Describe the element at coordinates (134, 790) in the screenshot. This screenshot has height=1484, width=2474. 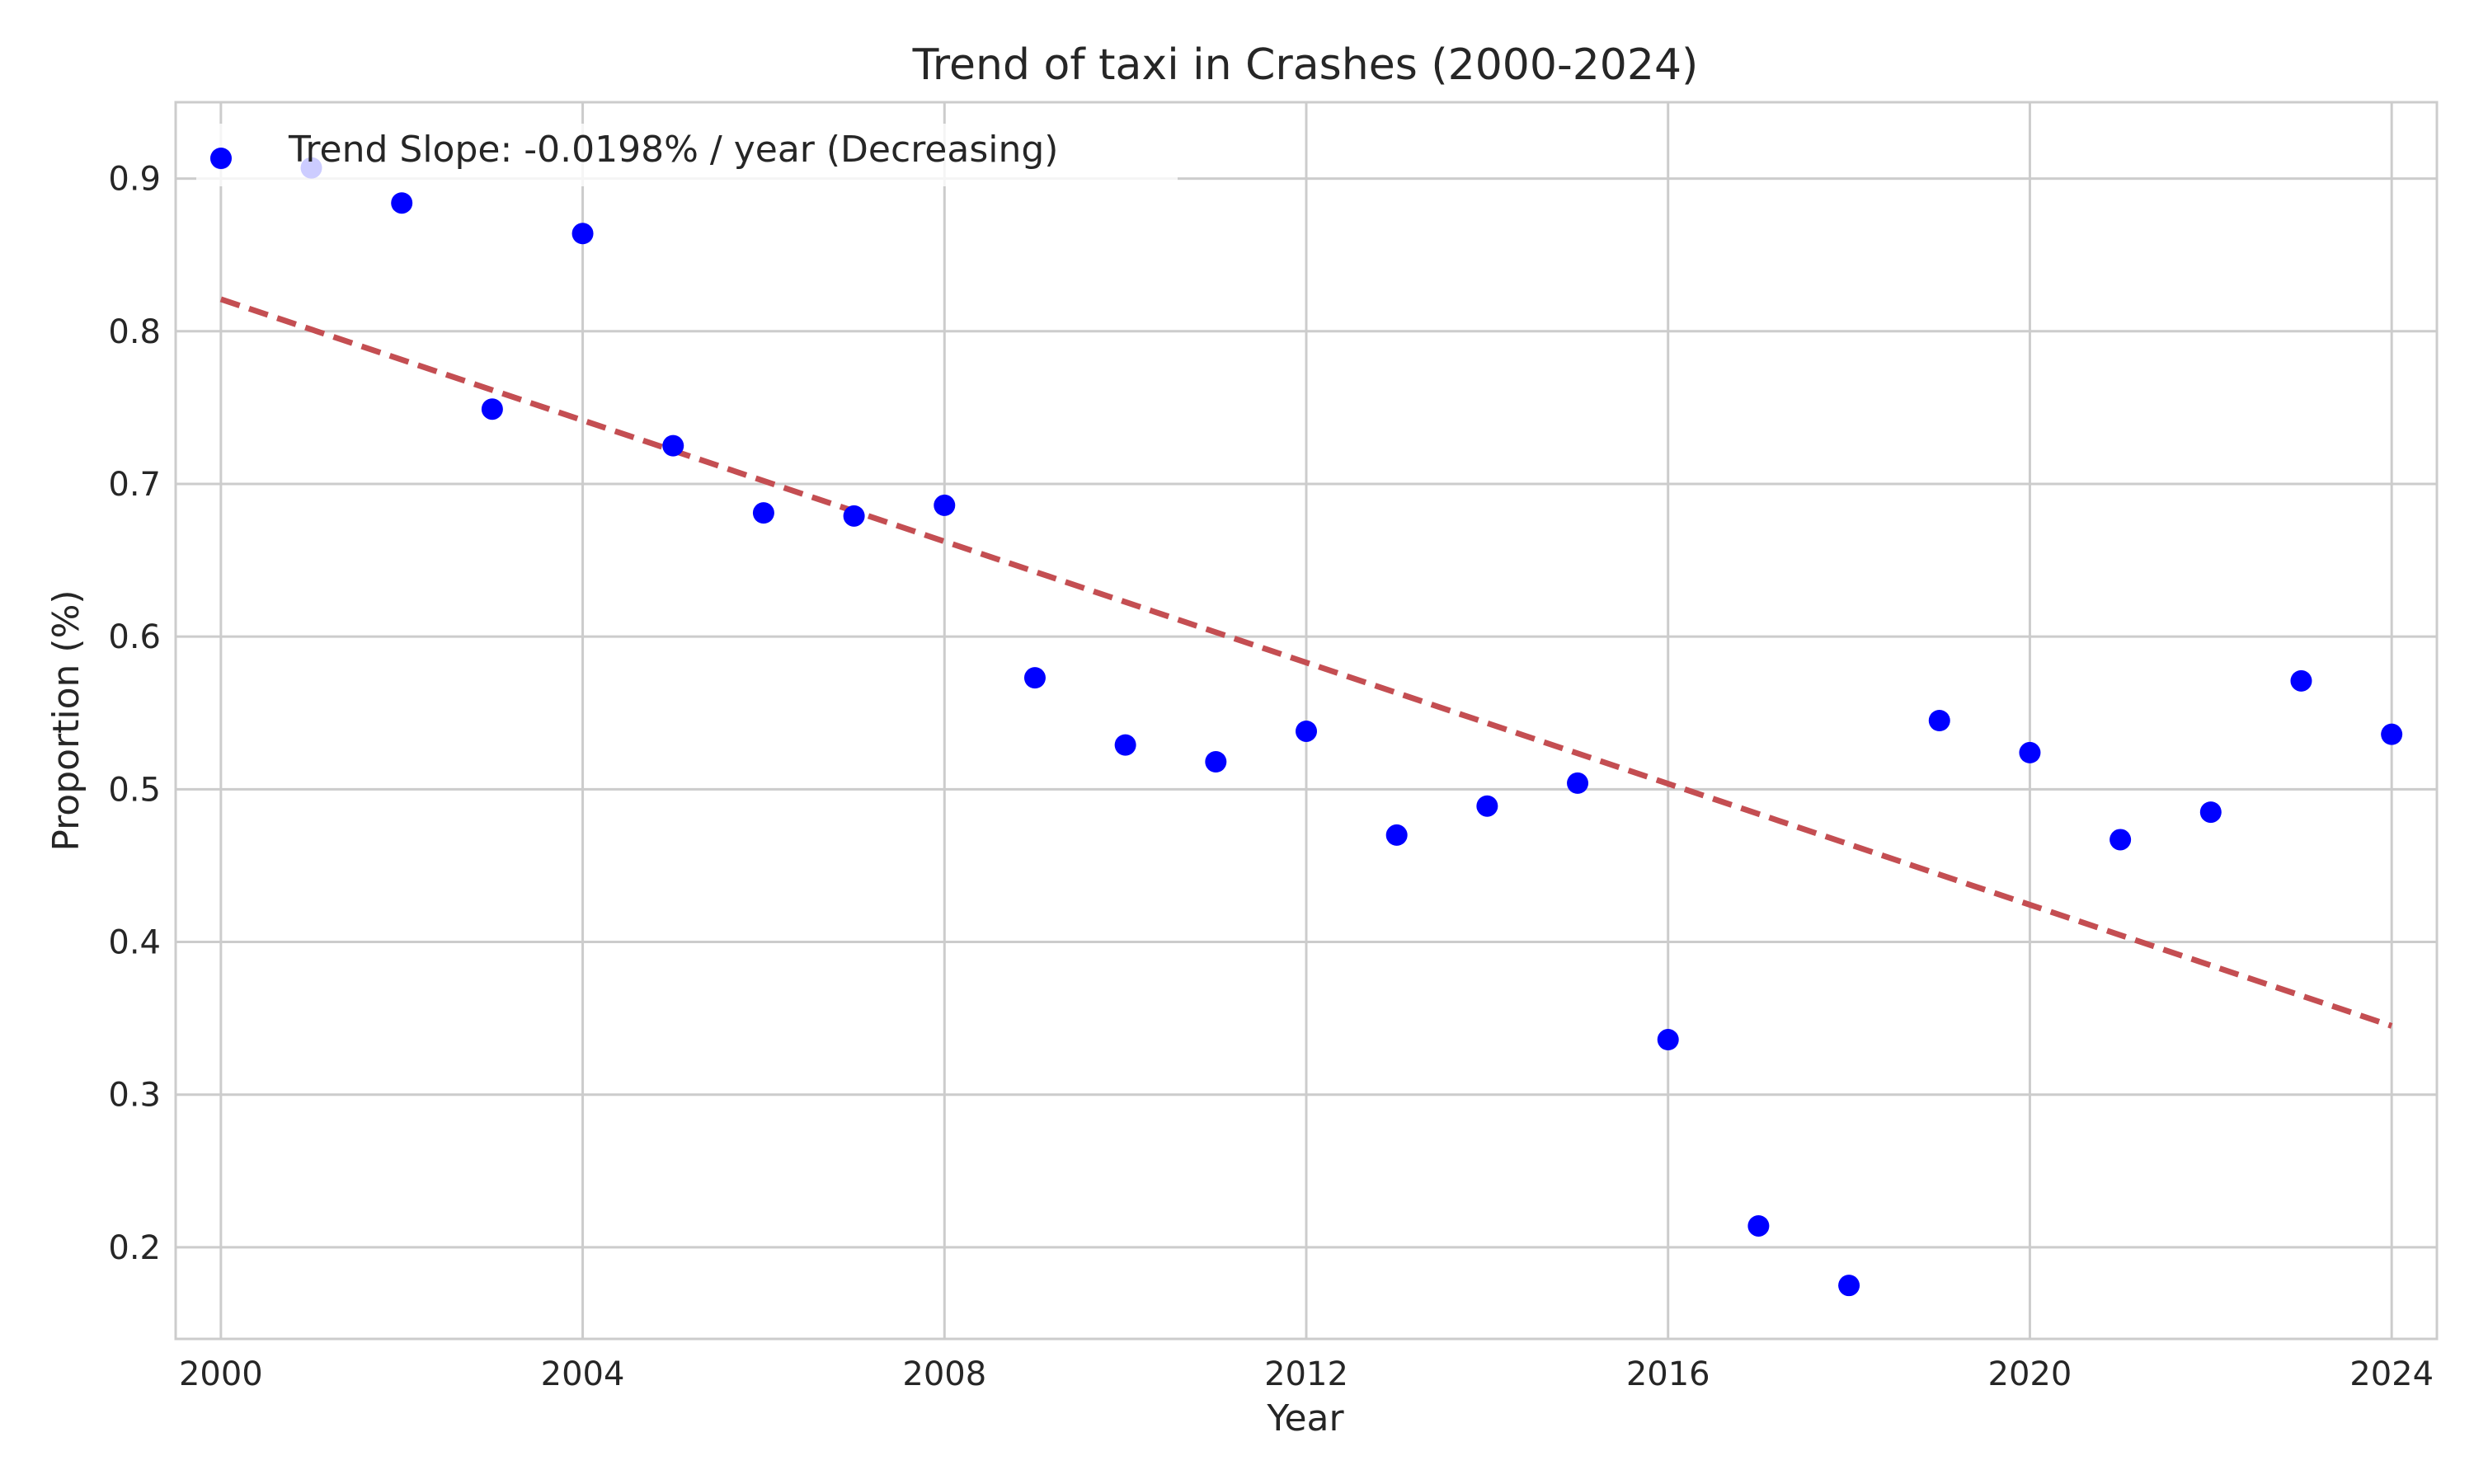
I see `y-tick-label: 0.5` at that location.